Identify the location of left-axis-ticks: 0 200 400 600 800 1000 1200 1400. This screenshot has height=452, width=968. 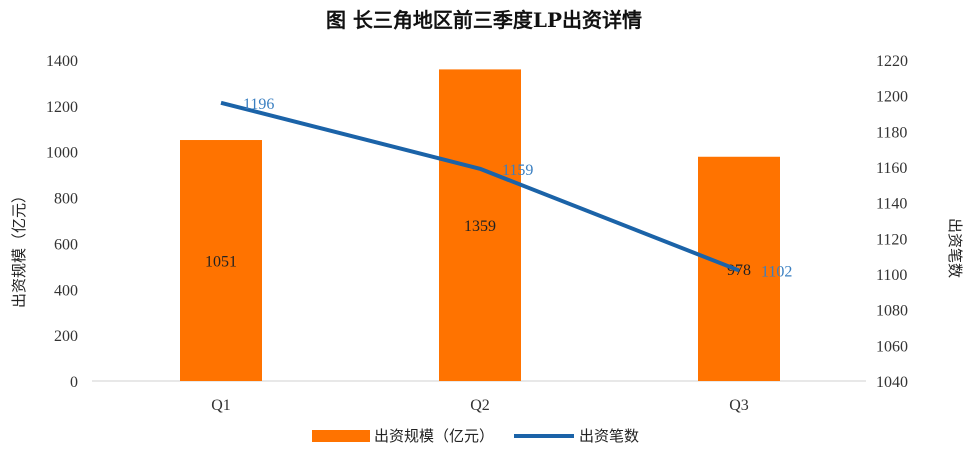
(62, 222).